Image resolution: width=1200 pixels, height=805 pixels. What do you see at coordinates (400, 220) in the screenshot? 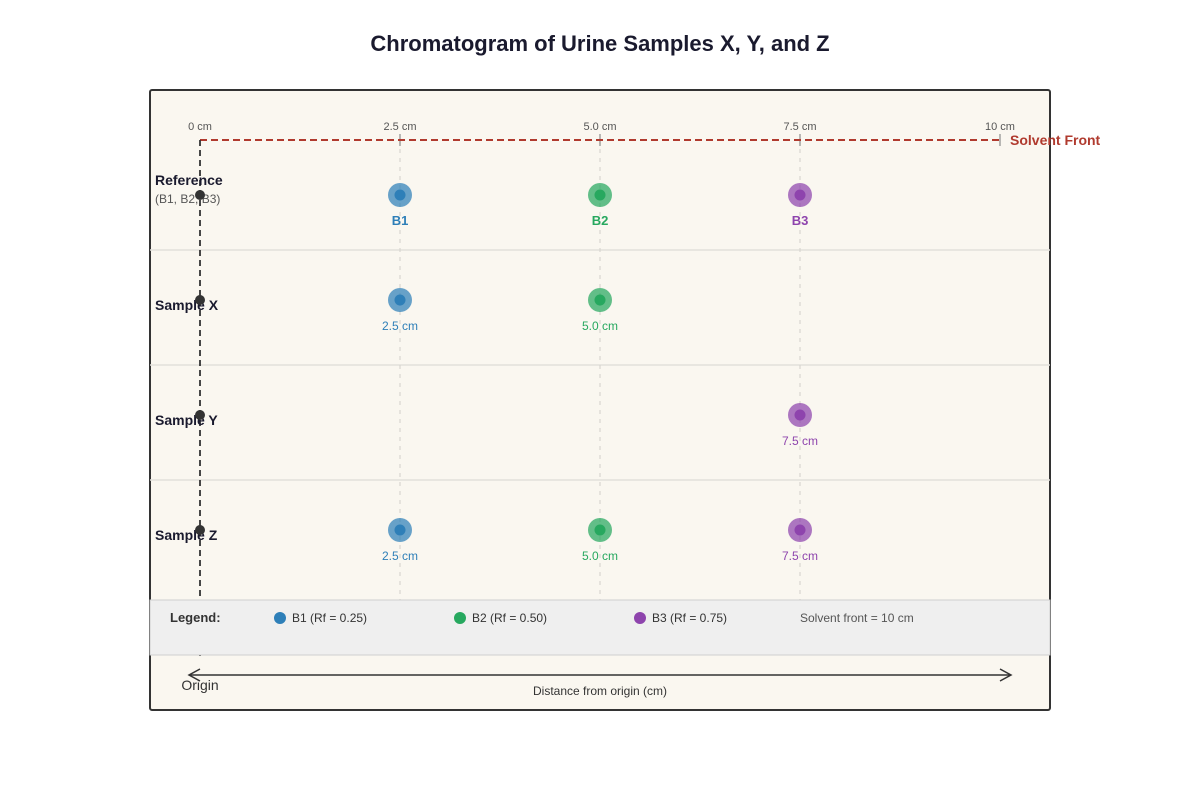
I see `spot-label: B1` at bounding box center [400, 220].